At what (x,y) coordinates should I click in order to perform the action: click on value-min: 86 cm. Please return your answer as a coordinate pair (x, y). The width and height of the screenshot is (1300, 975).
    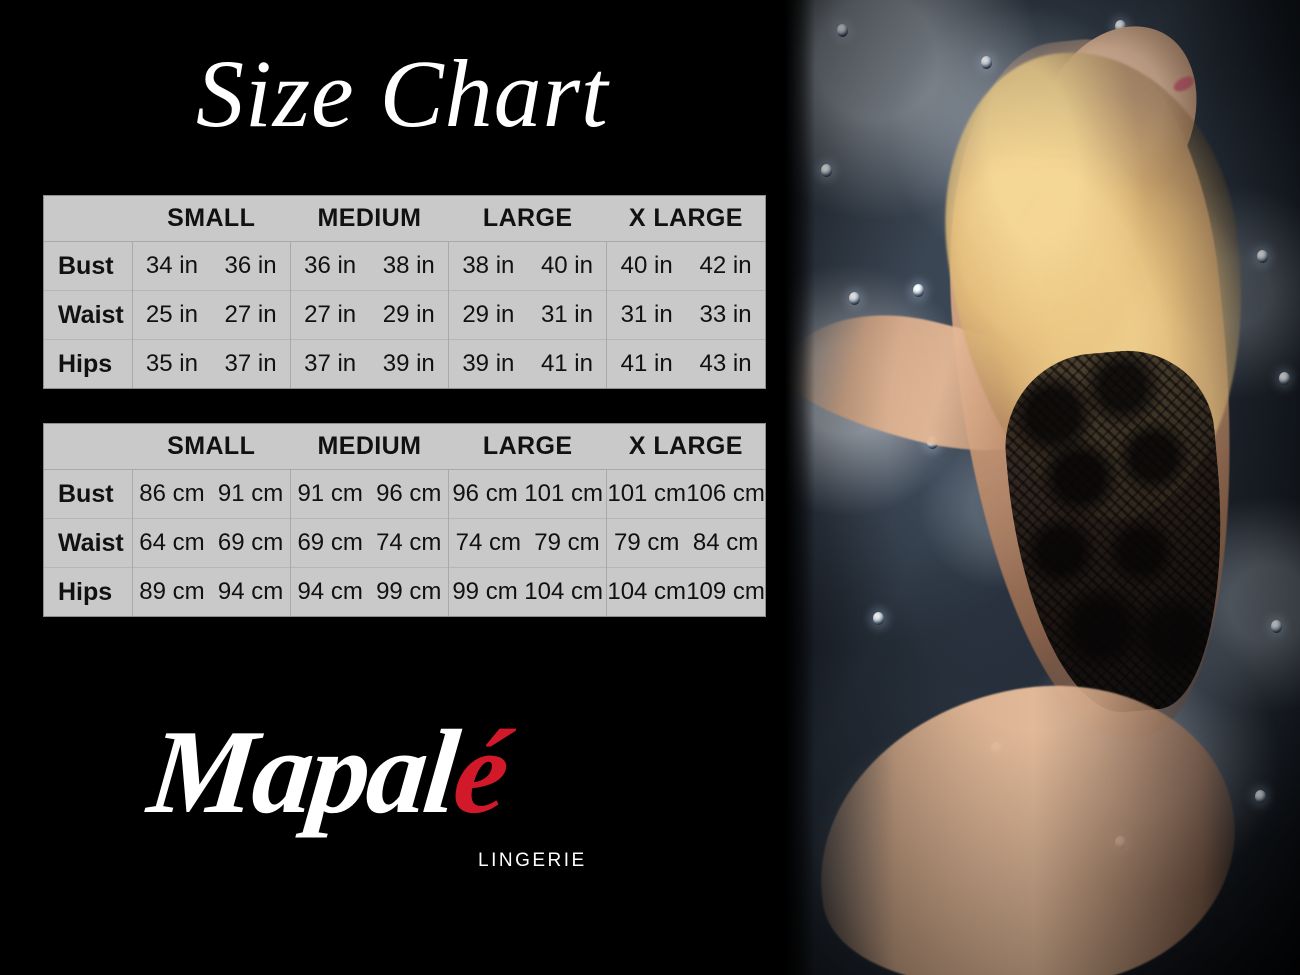
    Looking at the image, I should click on (172, 493).